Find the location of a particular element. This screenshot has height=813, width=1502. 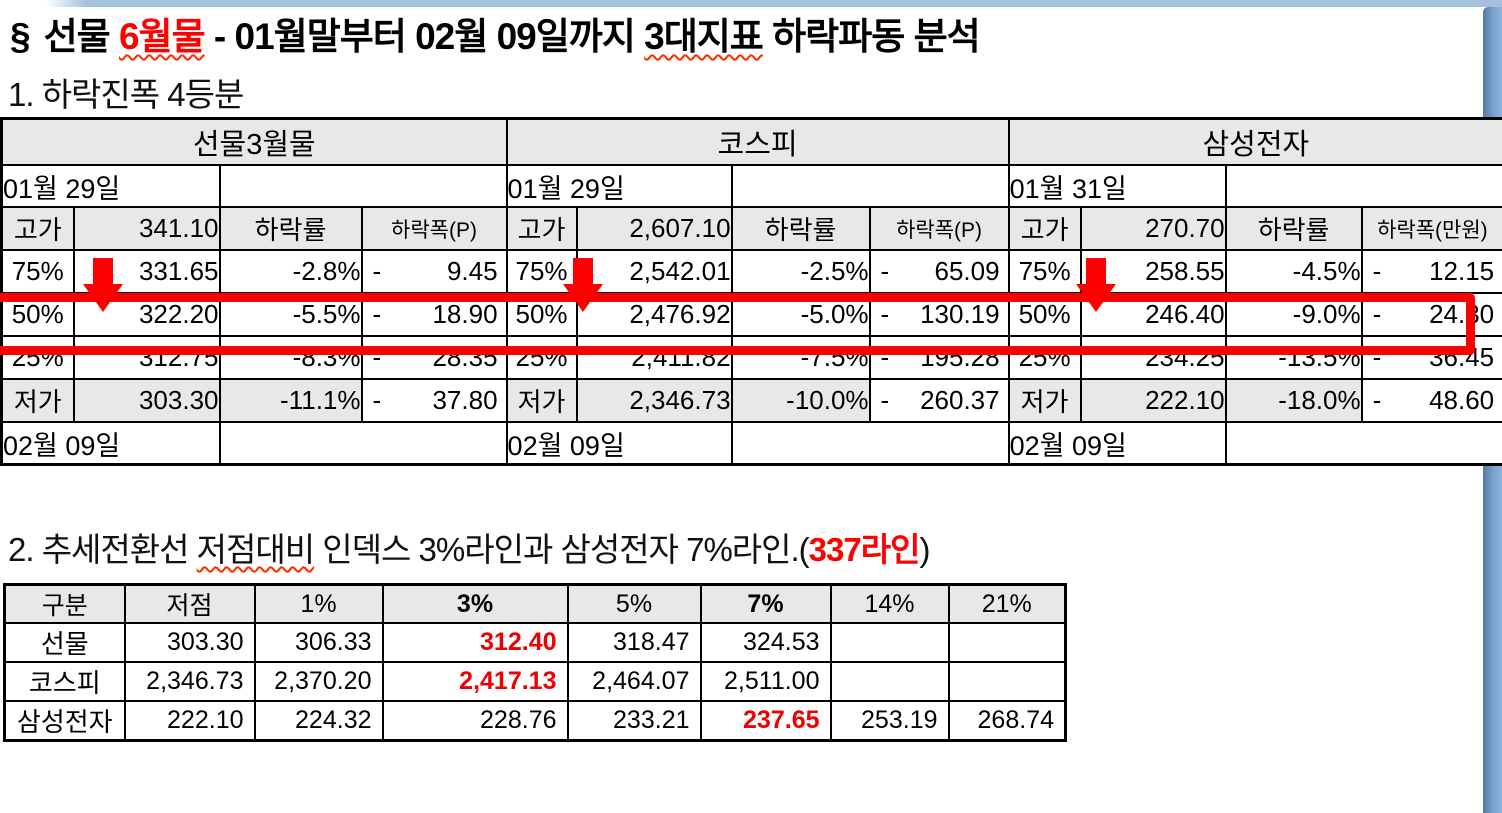

table-row-section-titles: 선물3월물 코스피 삼성전자 is located at coordinates (751, 141).